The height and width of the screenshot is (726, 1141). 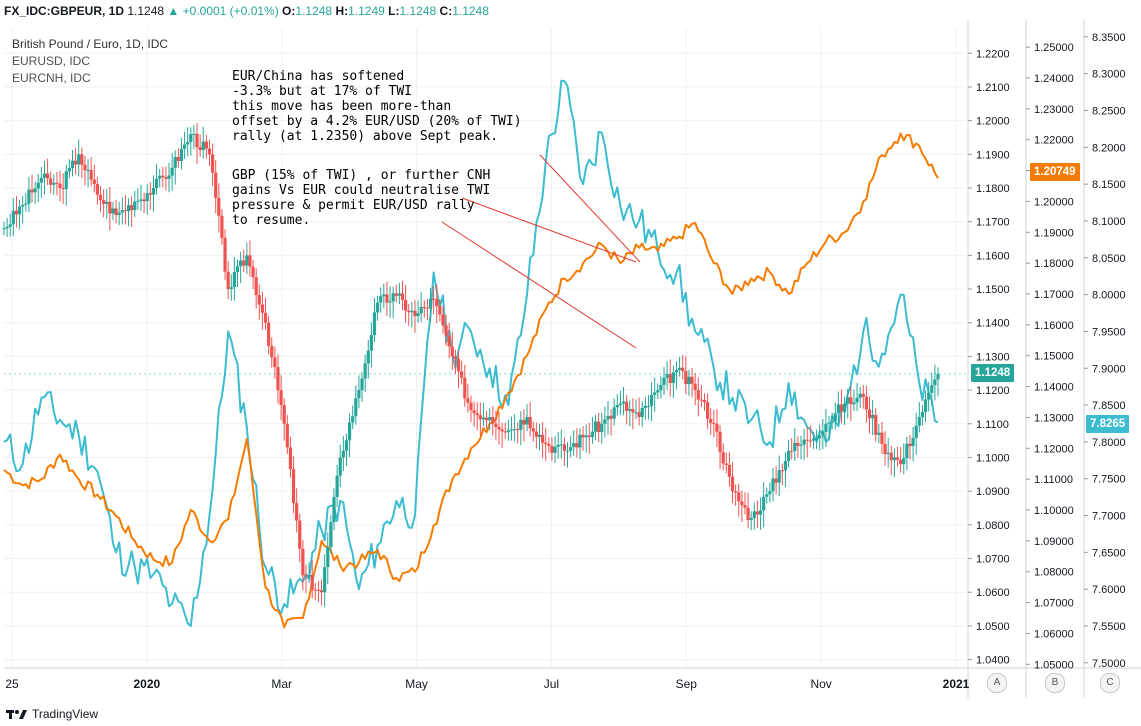 What do you see at coordinates (1054, 449) in the screenshot?
I see `axis-tick-label: 1.12000` at bounding box center [1054, 449].